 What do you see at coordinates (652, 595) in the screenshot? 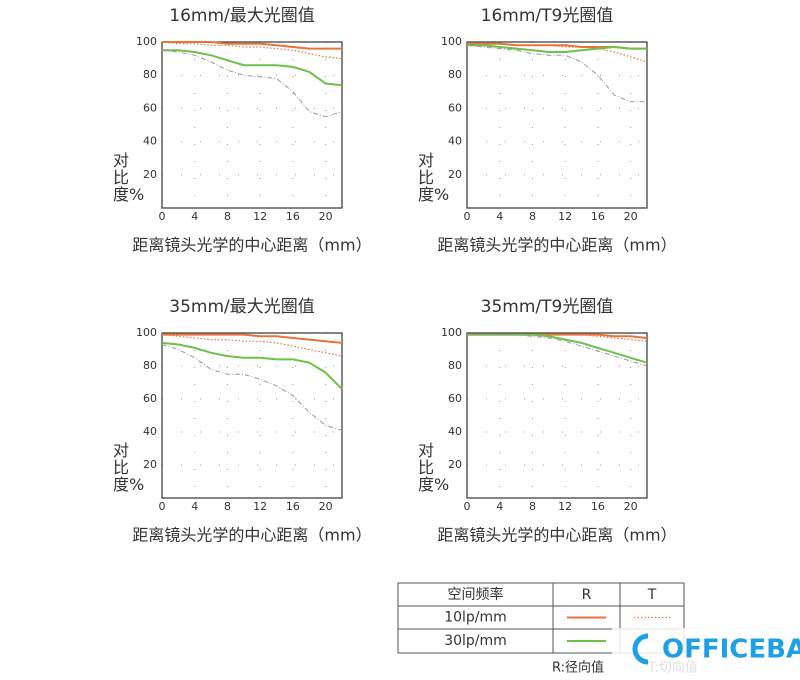
I see `legend-header: T` at bounding box center [652, 595].